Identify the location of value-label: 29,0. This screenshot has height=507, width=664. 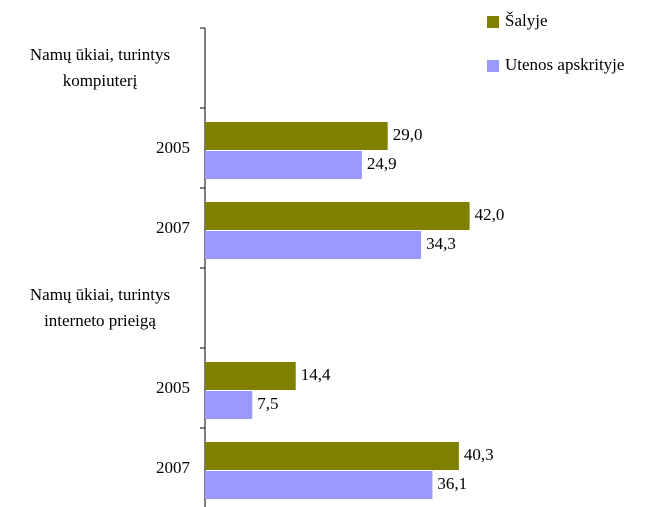
(408, 134).